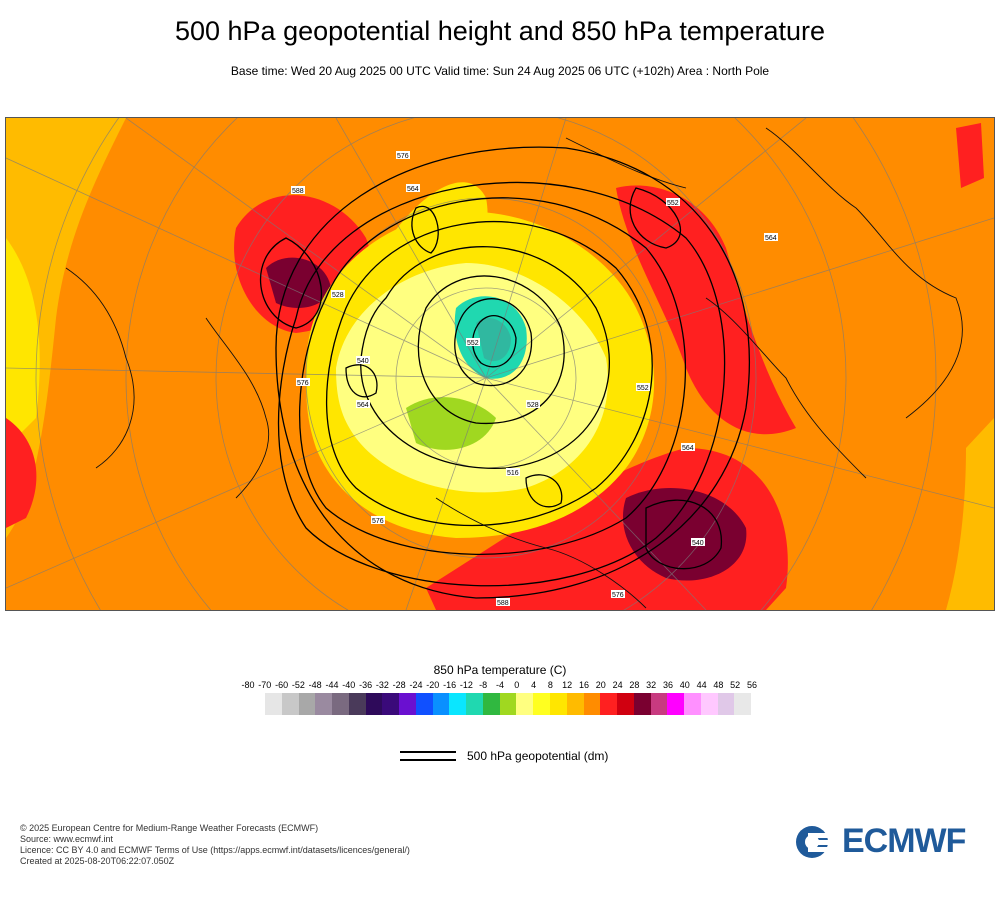 This screenshot has height=900, width=1000. I want to click on hot-core-northwest, so click(298, 282).